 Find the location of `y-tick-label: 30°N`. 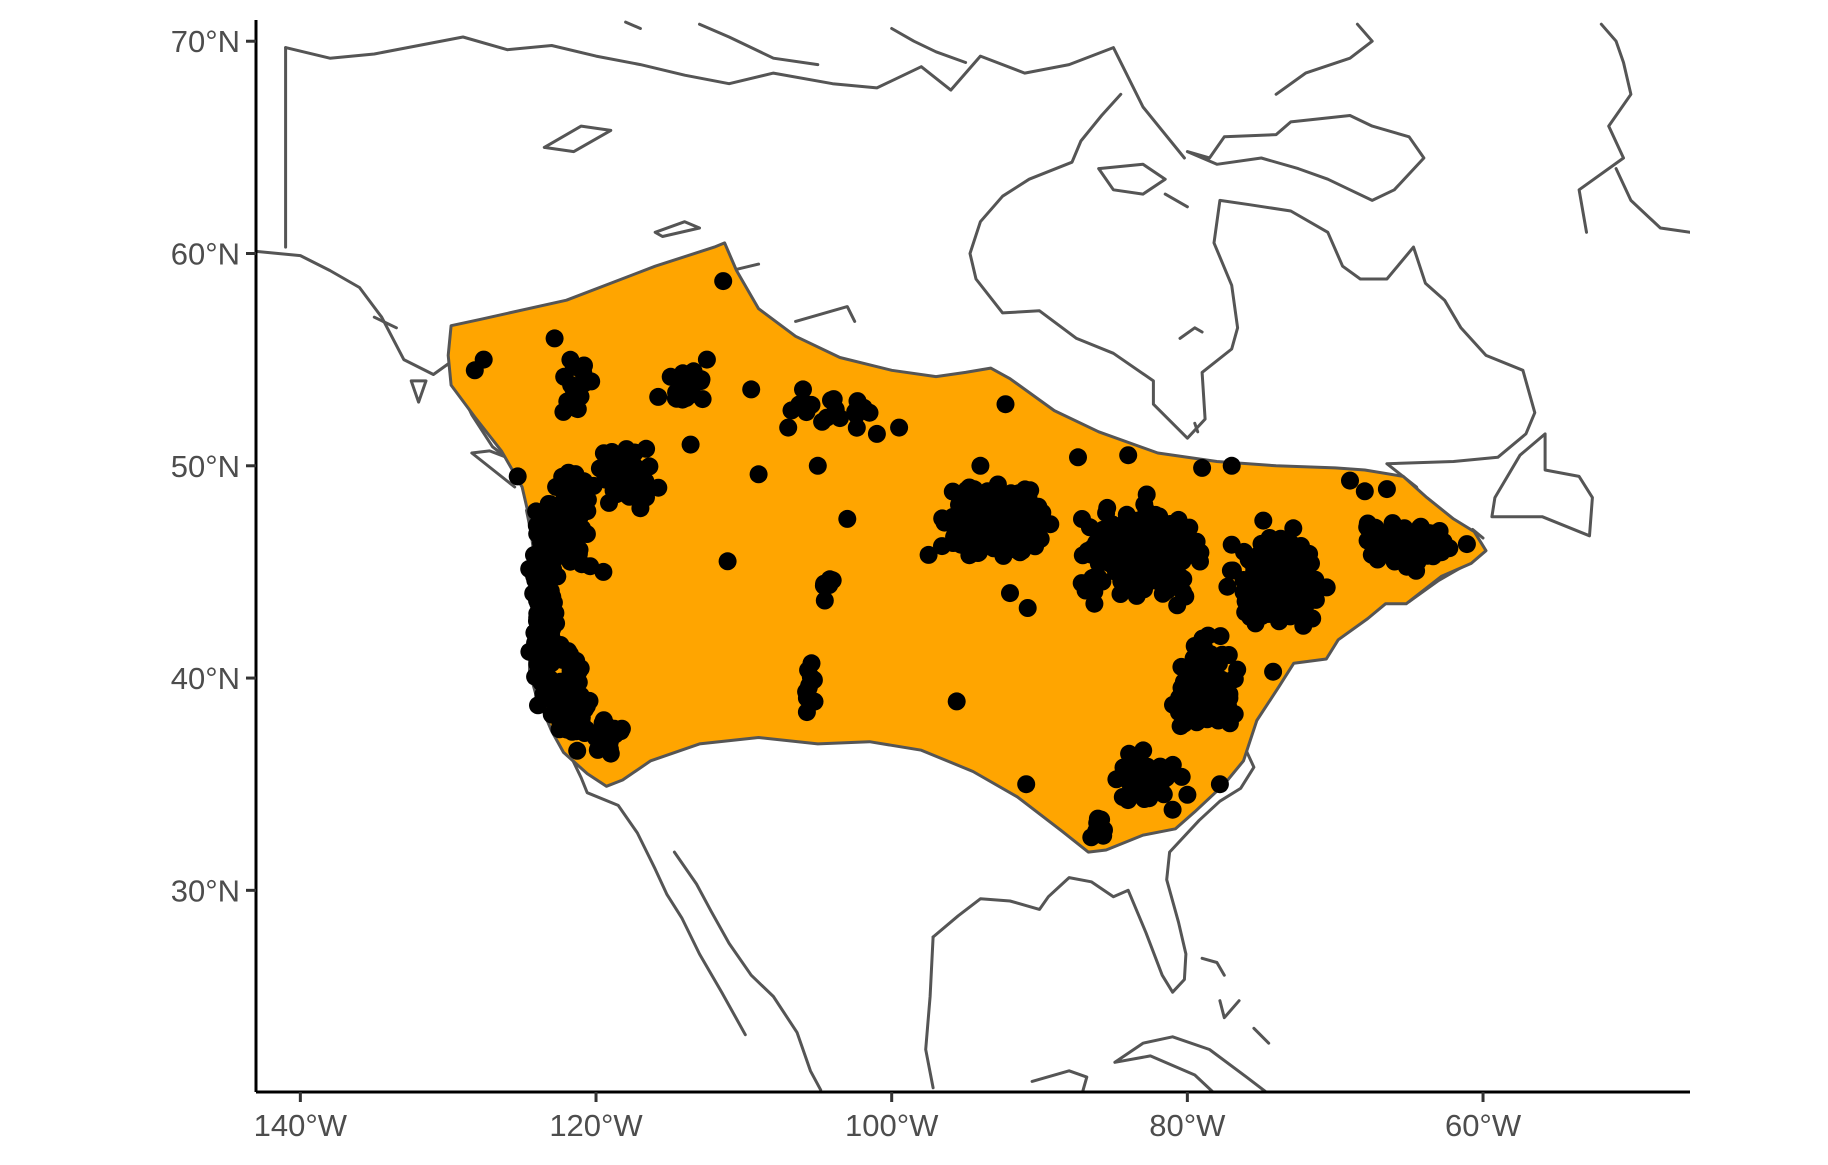

y-tick-label: 30°N is located at coordinates (205, 890).